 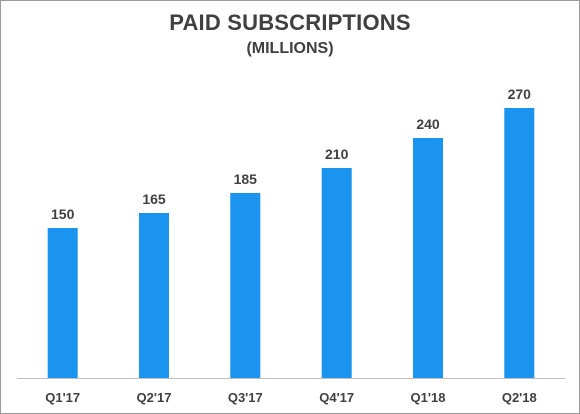 I want to click on data-label: 165, so click(x=154, y=199).